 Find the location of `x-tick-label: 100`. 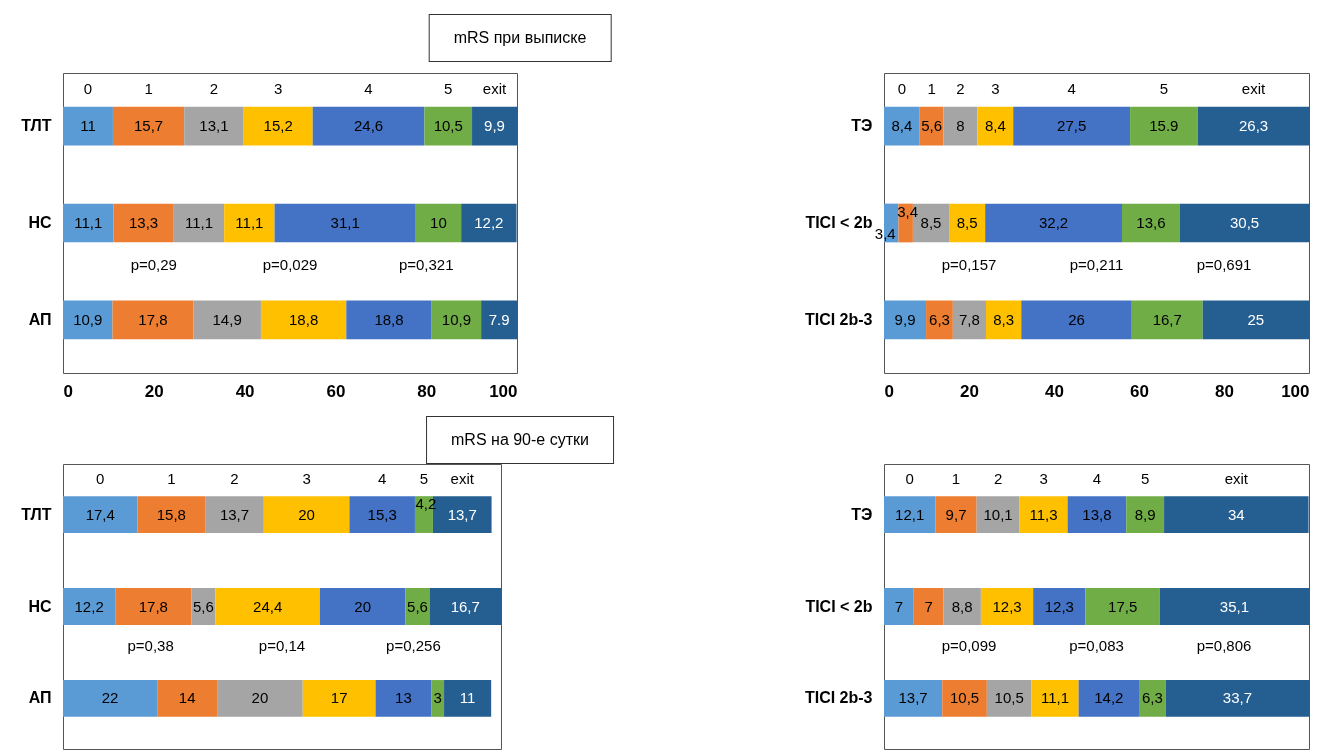

x-tick-label: 100 is located at coordinates (1295, 391).